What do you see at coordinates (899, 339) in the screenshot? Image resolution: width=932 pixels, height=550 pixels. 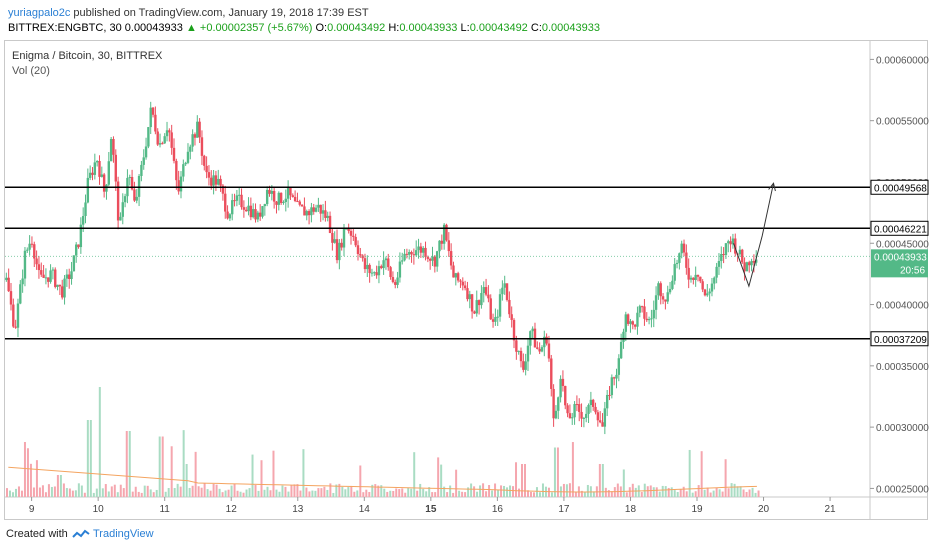 I see `level-price-tag` at bounding box center [899, 339].